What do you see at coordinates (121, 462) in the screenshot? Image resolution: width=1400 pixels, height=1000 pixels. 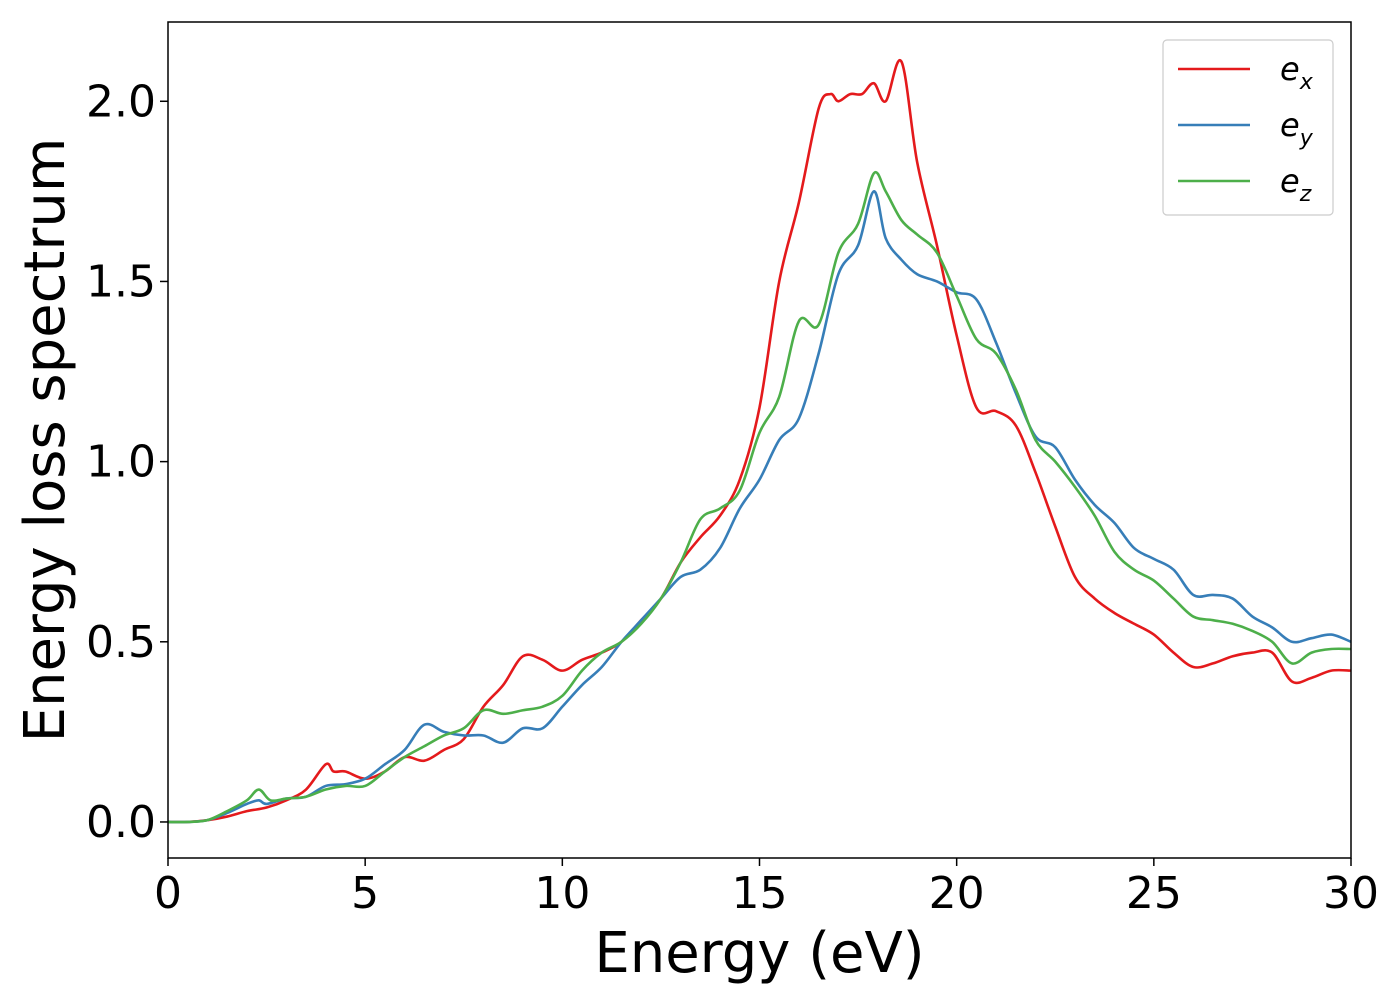 I see `y-tick-label: 1.0` at bounding box center [121, 462].